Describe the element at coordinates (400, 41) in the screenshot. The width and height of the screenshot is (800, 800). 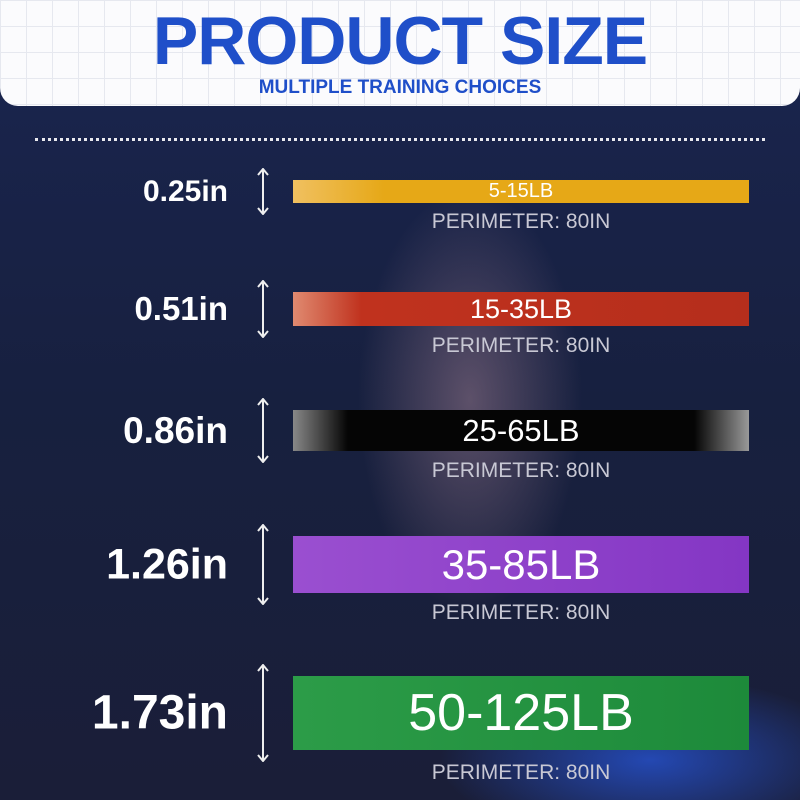
I see `title: PRODUCT SIZE` at that location.